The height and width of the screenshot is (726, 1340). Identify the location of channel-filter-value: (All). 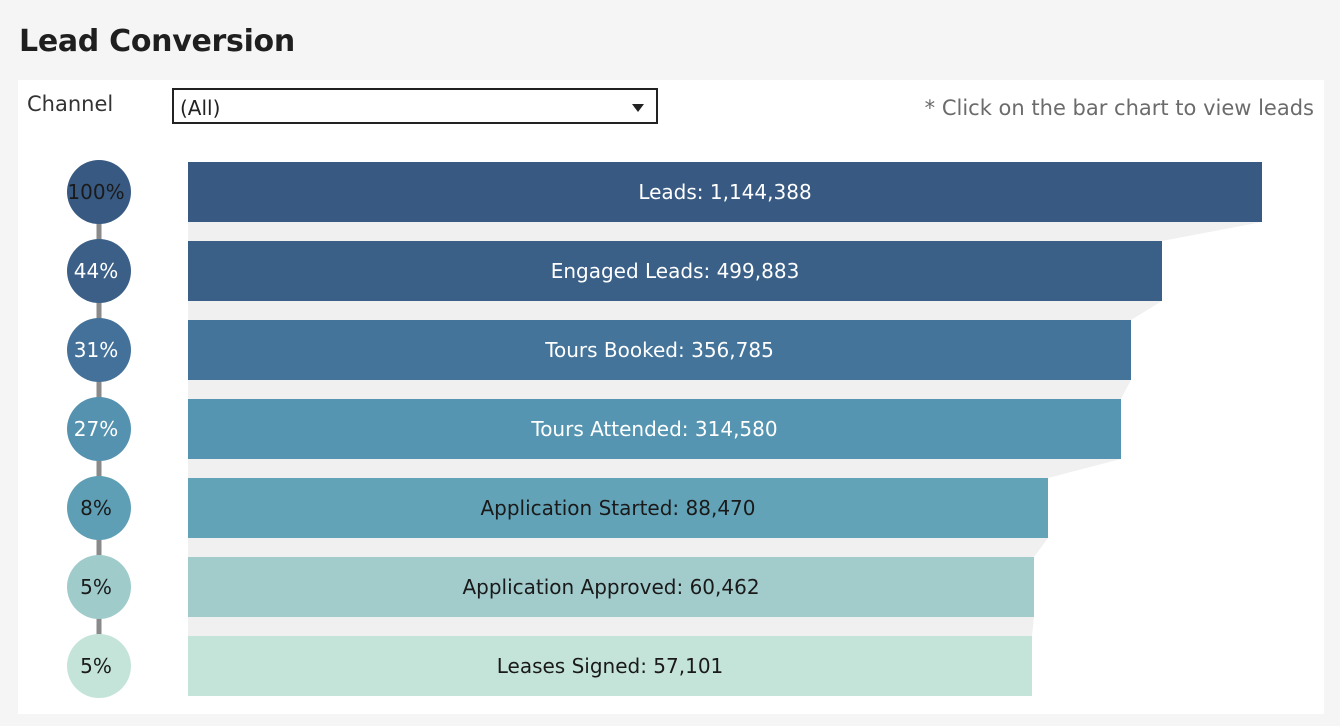
(200, 108).